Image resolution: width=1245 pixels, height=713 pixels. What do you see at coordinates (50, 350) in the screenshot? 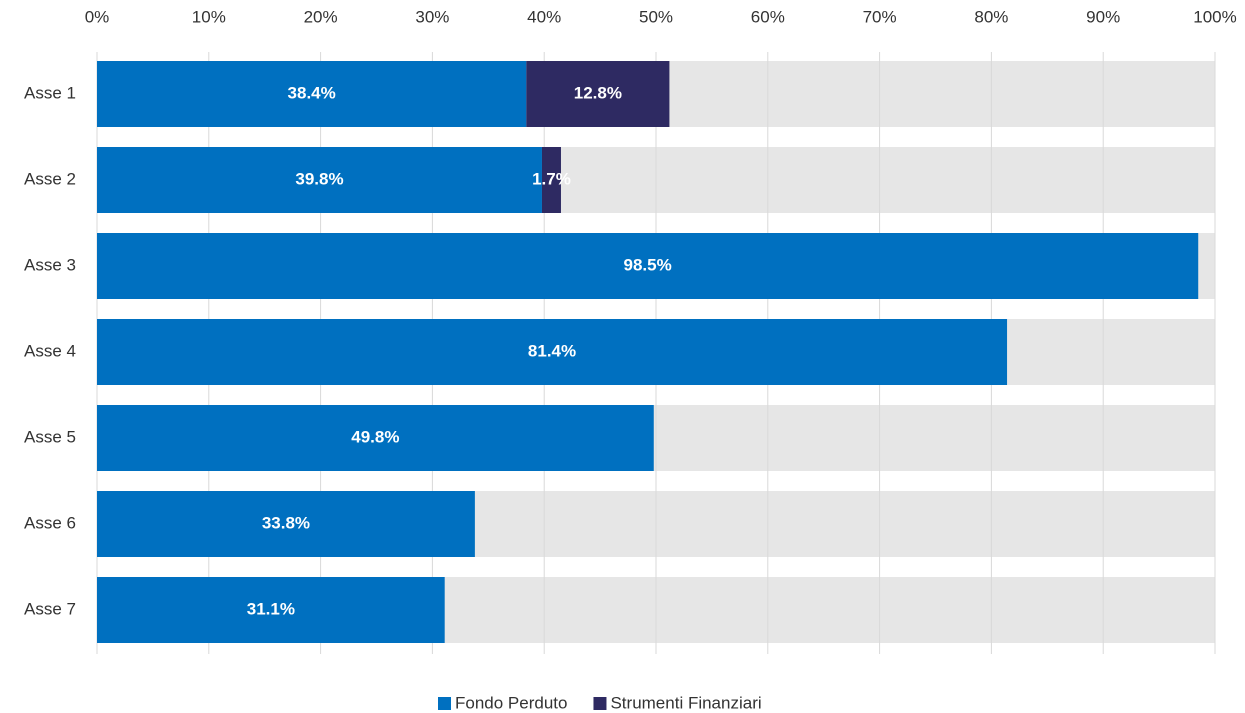
I see `y-tick-label: Asse 4` at bounding box center [50, 350].